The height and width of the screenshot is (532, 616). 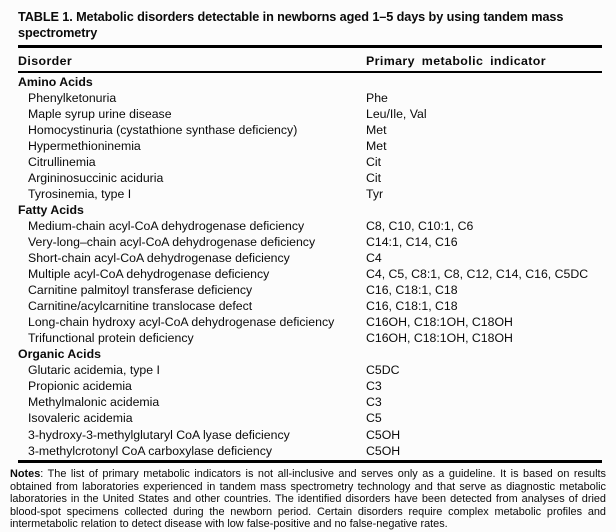 I want to click on table-row: Isovaleric acidemia C5, so click(x=310, y=418).